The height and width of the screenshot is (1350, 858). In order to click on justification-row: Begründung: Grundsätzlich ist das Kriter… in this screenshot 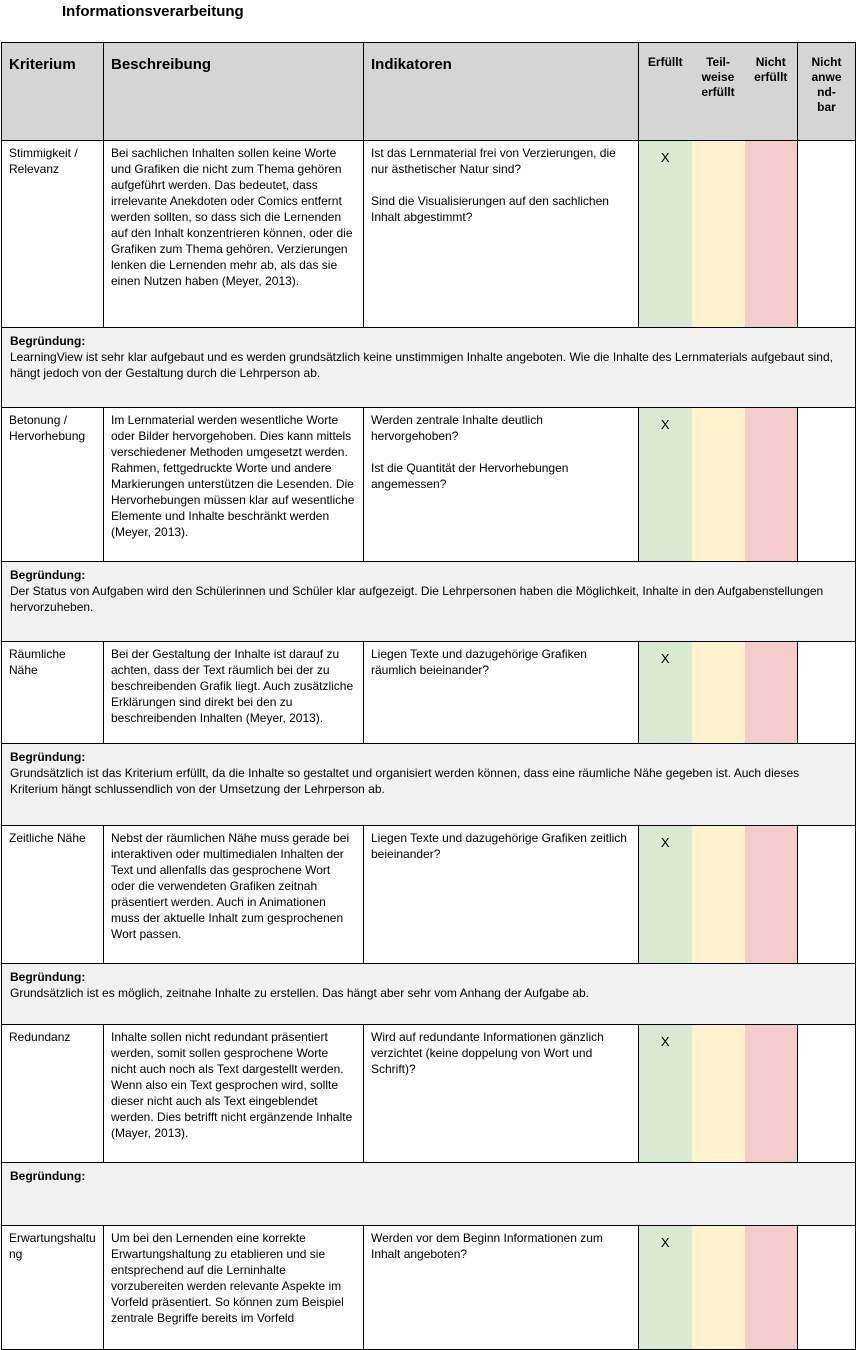, I will do `click(428, 784)`.